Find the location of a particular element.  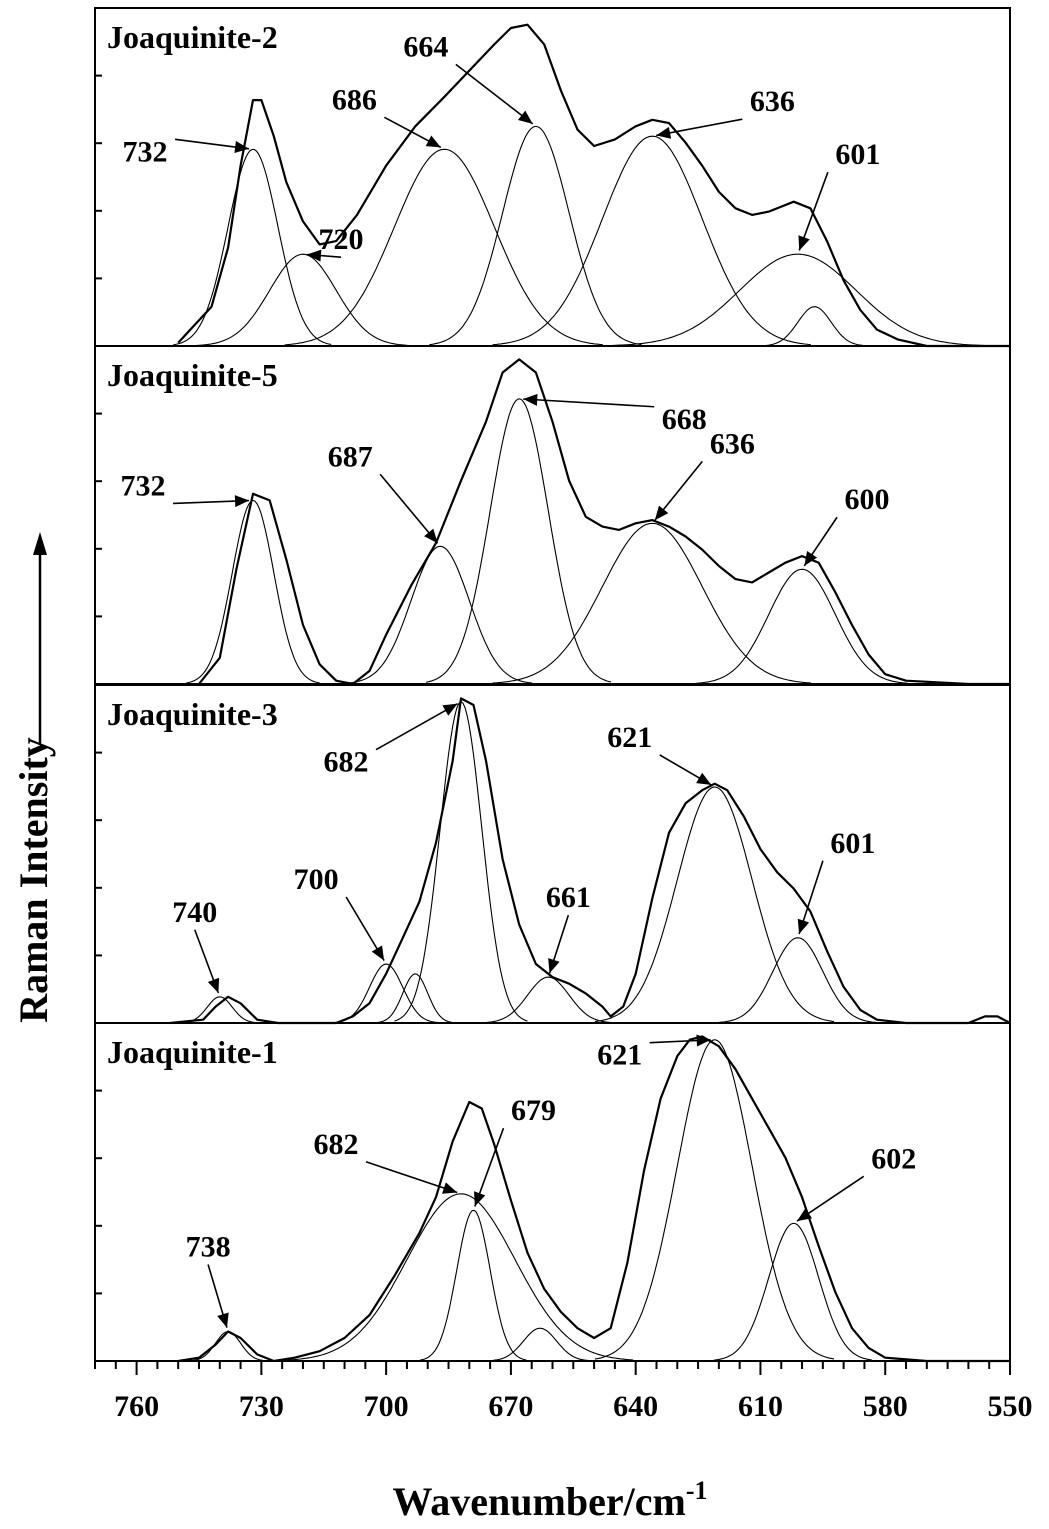

annotation-668: 668 is located at coordinates (615, 414).